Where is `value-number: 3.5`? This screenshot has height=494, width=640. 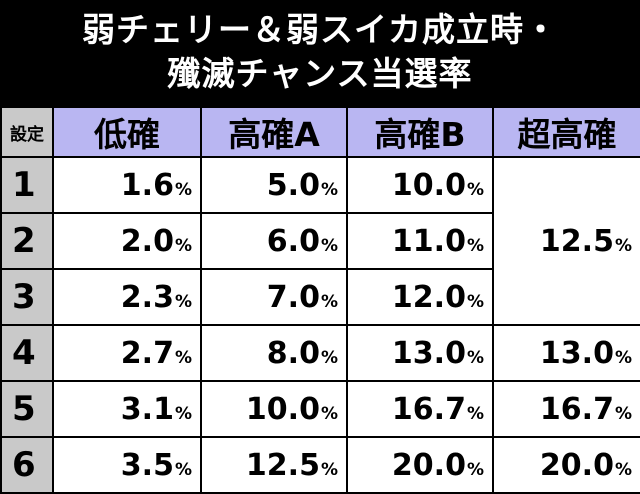 value-number: 3.5 is located at coordinates (147, 465).